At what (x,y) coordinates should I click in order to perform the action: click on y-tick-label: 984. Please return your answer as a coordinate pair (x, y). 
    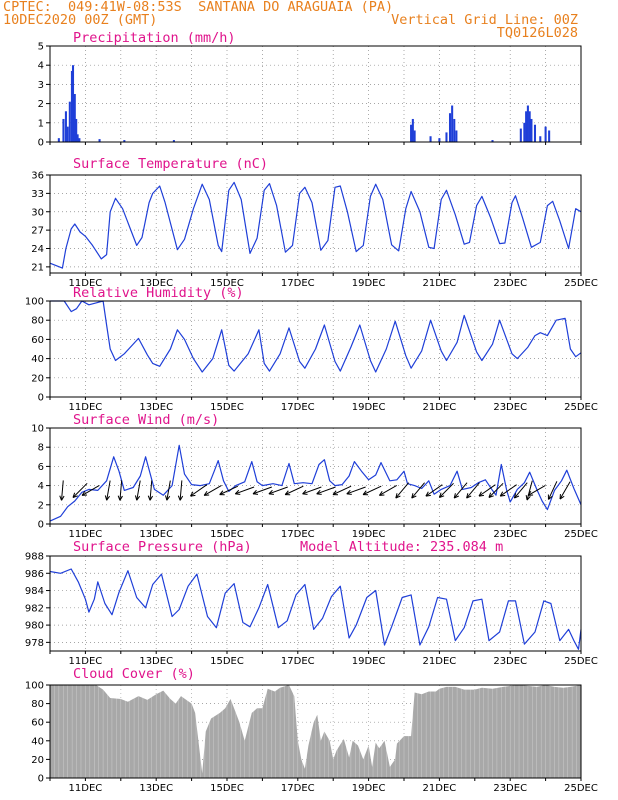
    Looking at the image, I should click on (34, 591).